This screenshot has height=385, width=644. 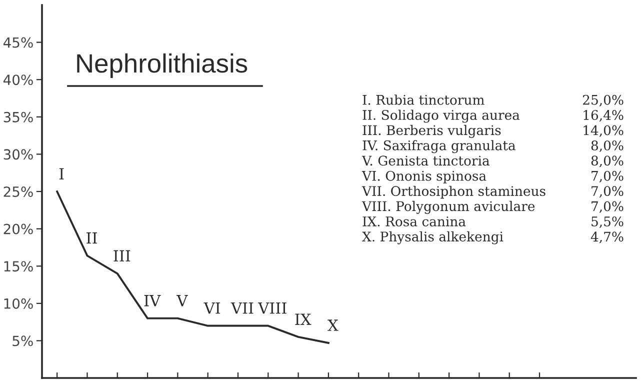 I want to click on y-tick-label: 20%, so click(x=18, y=229).